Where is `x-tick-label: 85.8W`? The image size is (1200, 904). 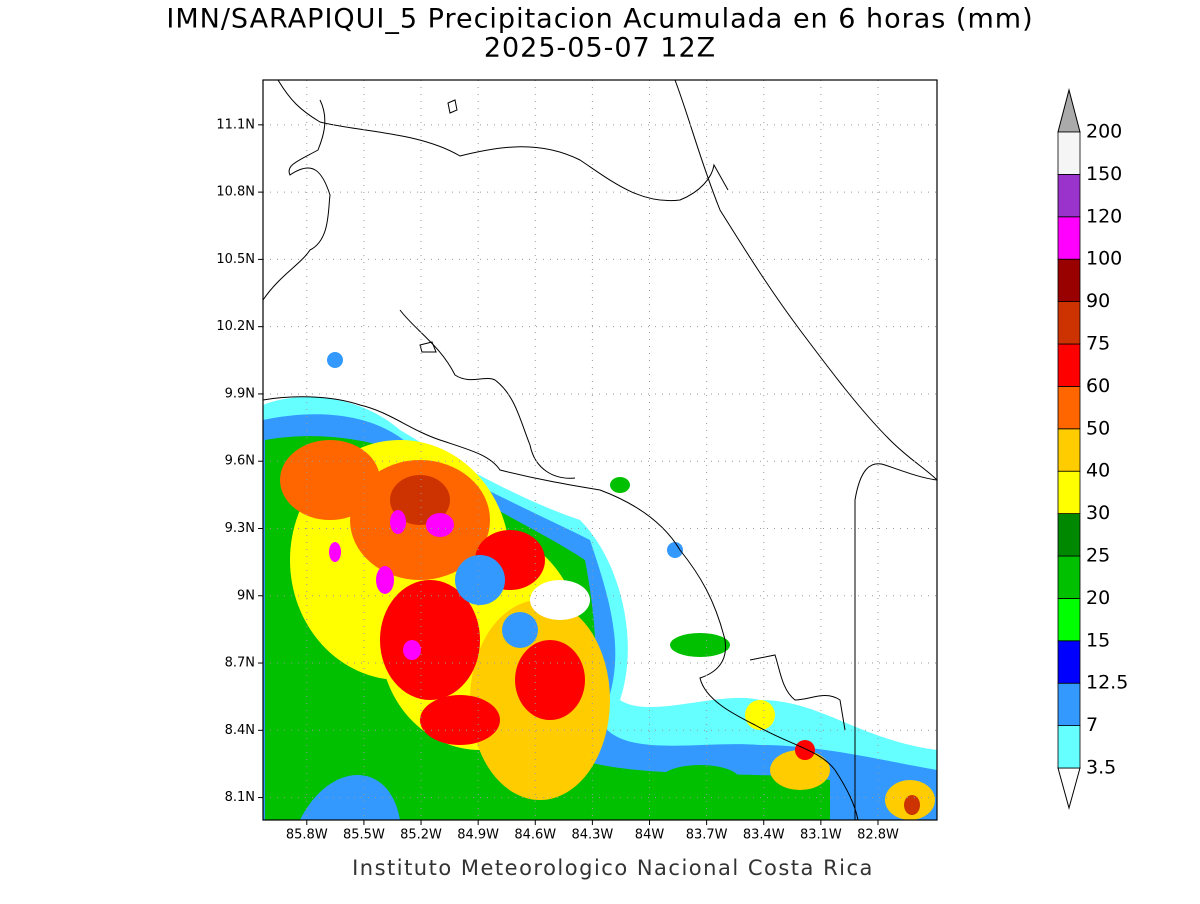
x-tick-label: 85.8W is located at coordinates (307, 835).